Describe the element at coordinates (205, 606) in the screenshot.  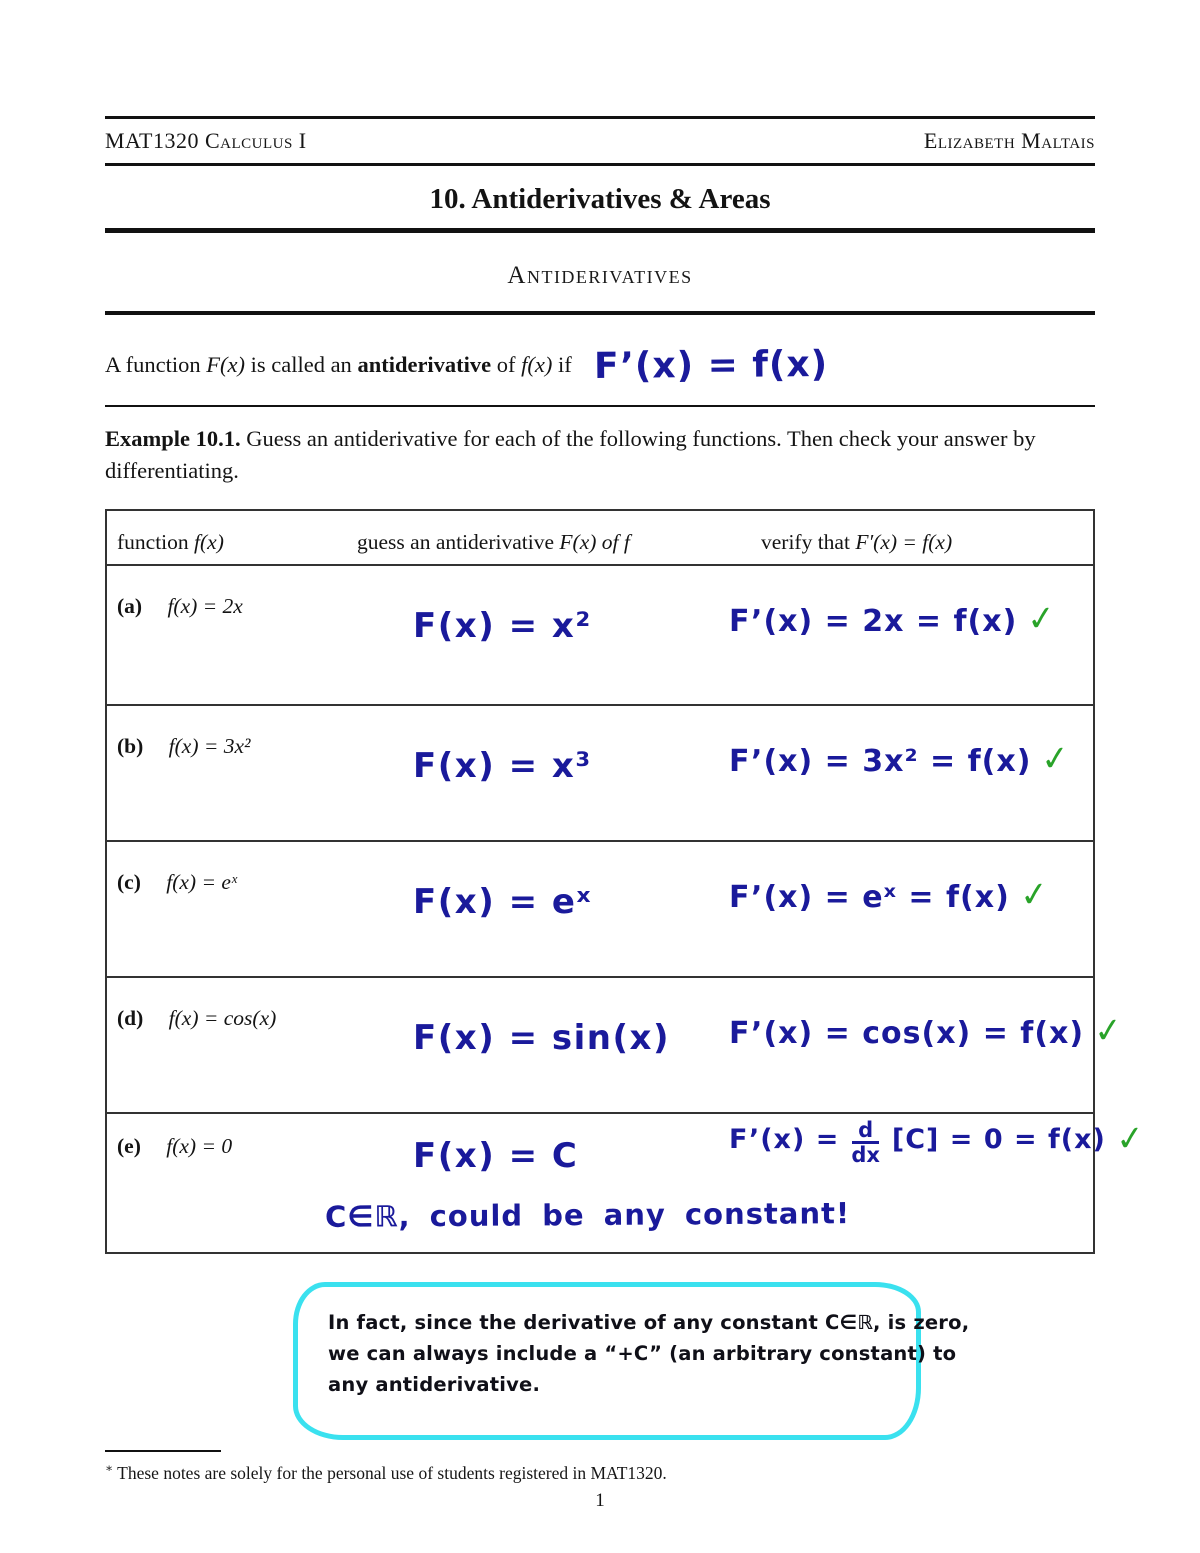
I see `function-expression: f(x) = 2x` at that location.